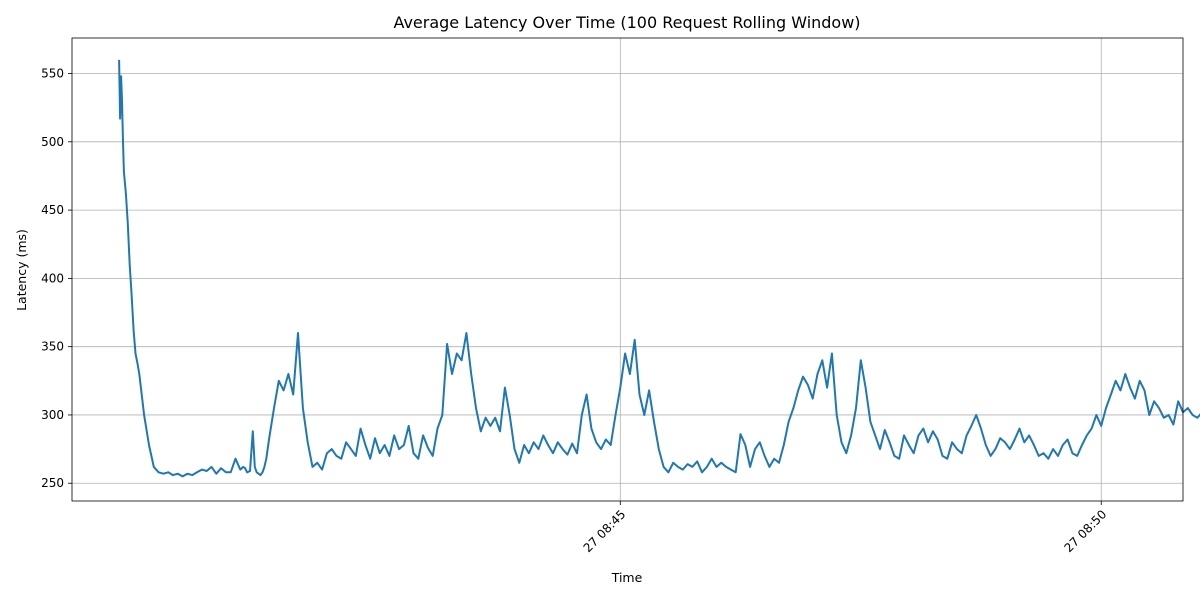 This screenshot has width=1200, height=600. I want to click on y-tick-label: 450, so click(52, 210).